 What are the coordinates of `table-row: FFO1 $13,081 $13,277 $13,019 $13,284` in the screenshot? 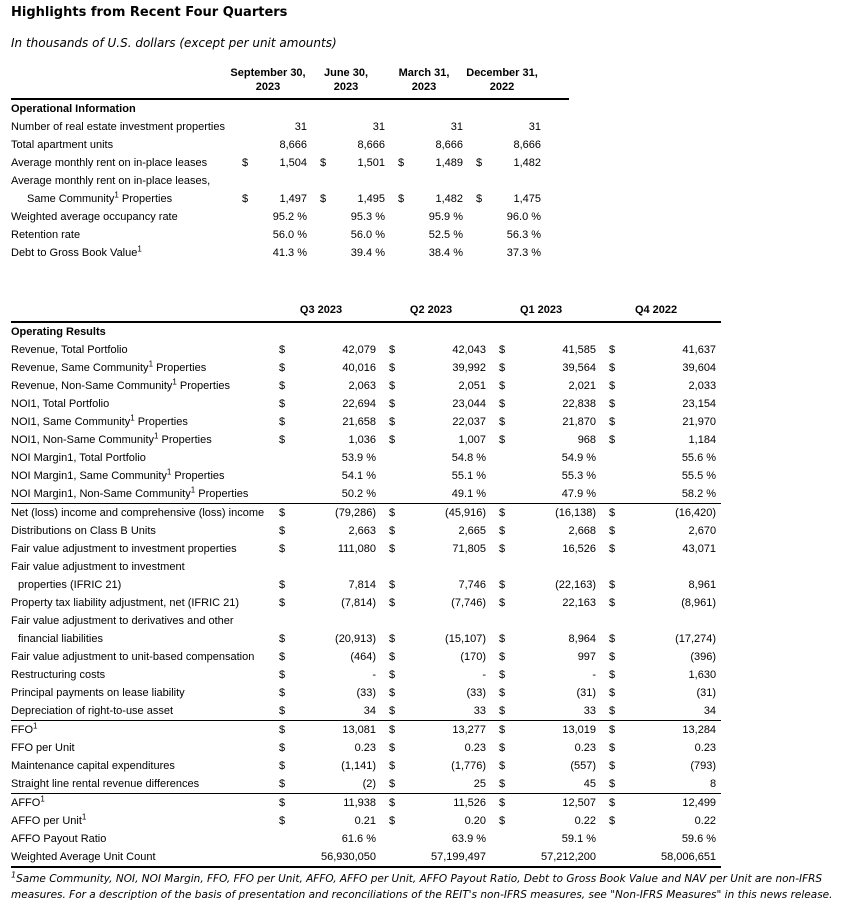 It's located at (366, 729).